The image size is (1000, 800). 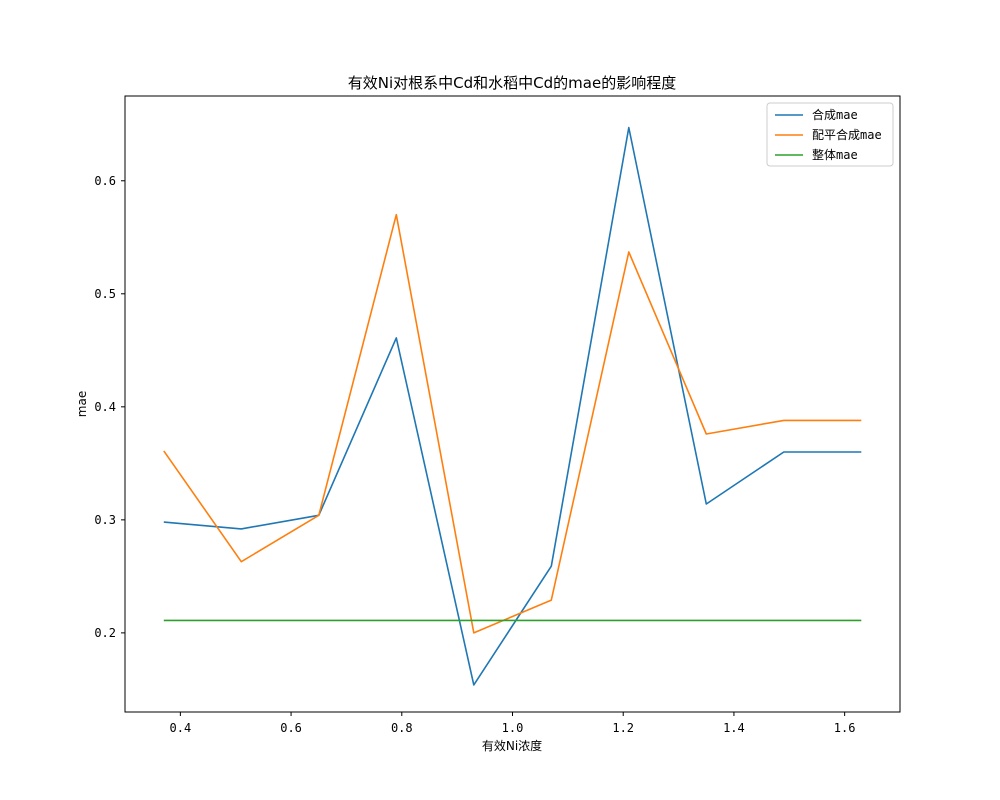 What do you see at coordinates (181, 728) in the screenshot?
I see `x-tick-label: 0.4` at bounding box center [181, 728].